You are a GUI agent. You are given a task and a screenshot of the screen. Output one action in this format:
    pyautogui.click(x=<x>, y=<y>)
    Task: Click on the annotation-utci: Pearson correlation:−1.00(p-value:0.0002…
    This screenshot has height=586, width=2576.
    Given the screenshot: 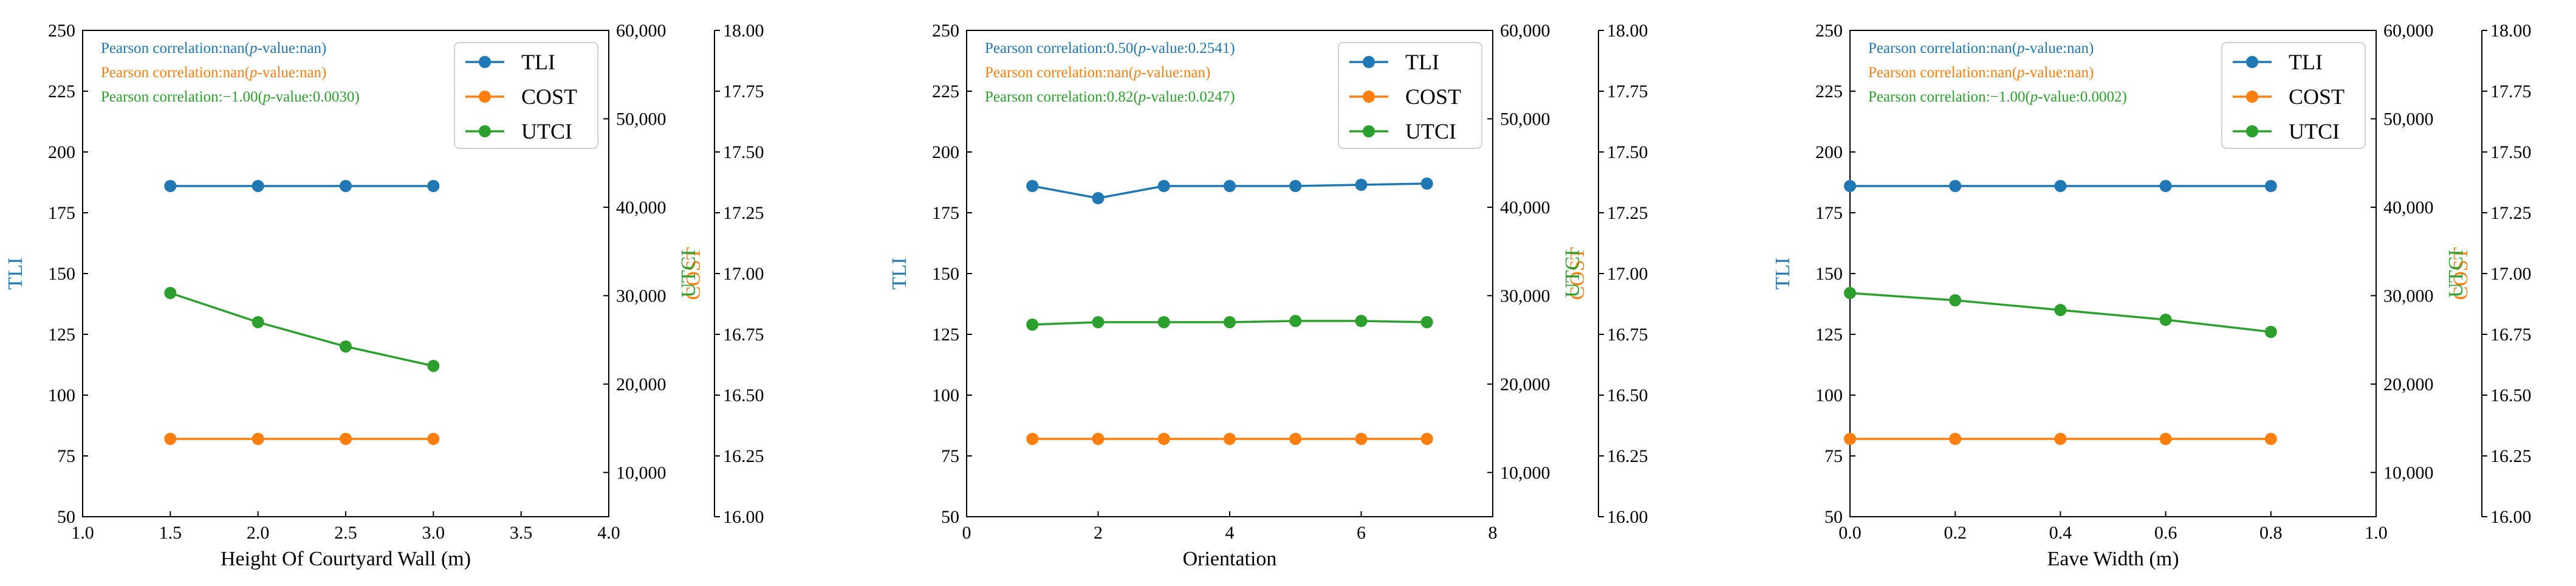 What is the action you would take?
    pyautogui.click(x=1997, y=97)
    